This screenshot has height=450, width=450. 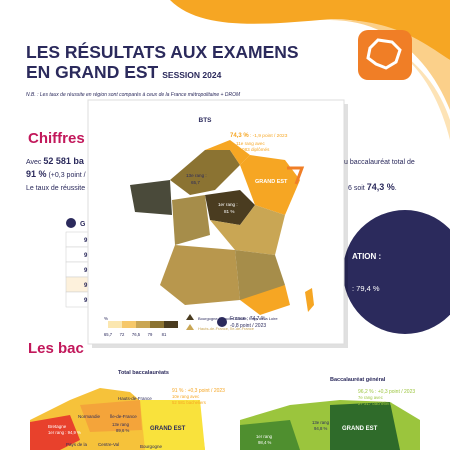 I want to click on text-bold: 91 %, so click(x=36, y=174).